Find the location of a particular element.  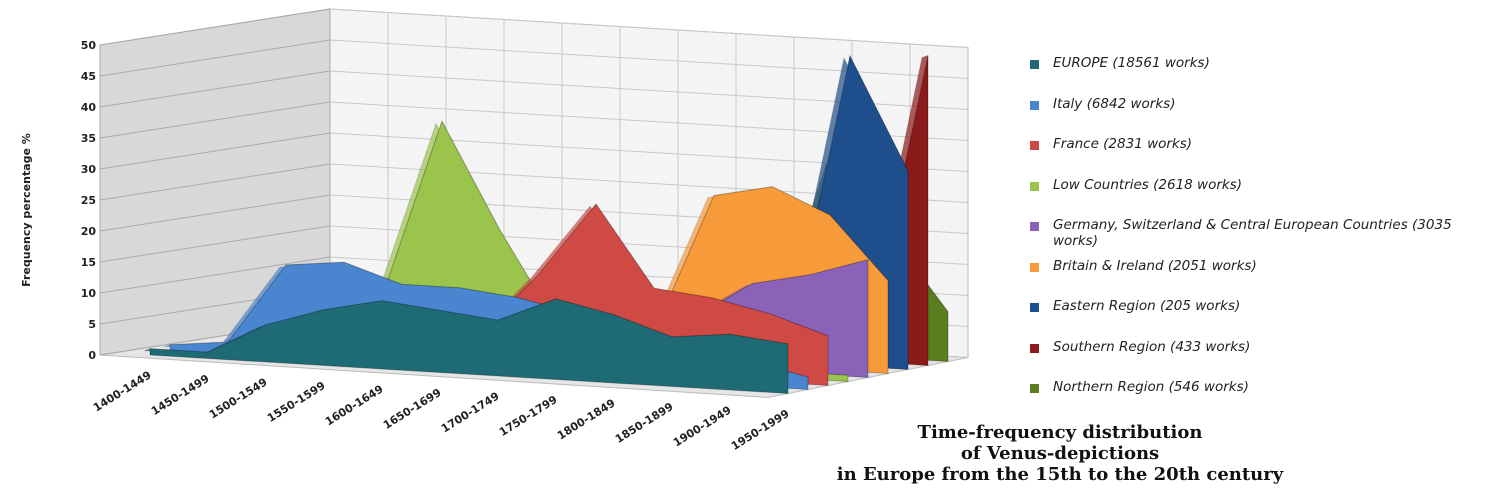

x-tick-label: 1850-1899 is located at coordinates (644, 423).